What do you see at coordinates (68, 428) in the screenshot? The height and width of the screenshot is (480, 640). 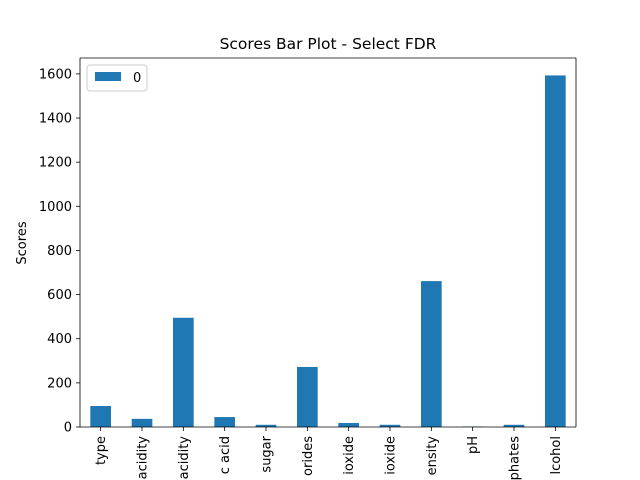 I see `y-tick-label: 0` at bounding box center [68, 428].